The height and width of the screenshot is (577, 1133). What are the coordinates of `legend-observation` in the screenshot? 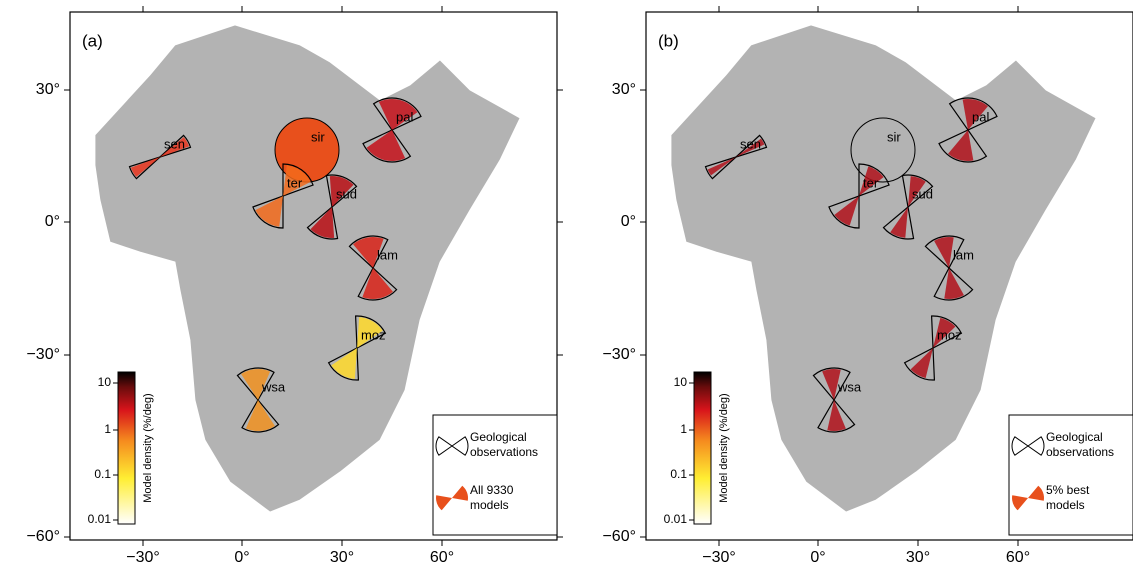 It's located at (1036, 446).